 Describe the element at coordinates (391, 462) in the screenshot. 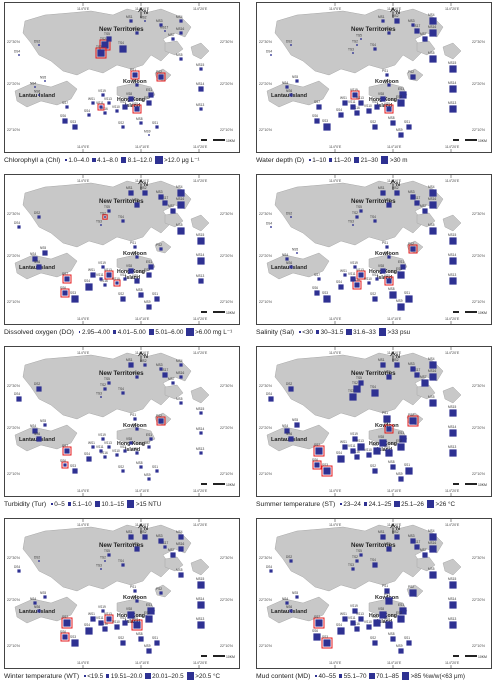

I see `station-label: MS8` at that location.